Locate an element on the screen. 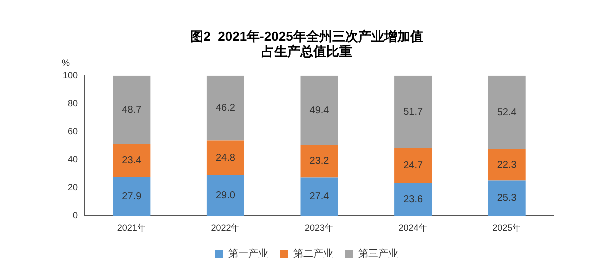 The image size is (609, 271). legend-label: 第三产业 is located at coordinates (378, 254).